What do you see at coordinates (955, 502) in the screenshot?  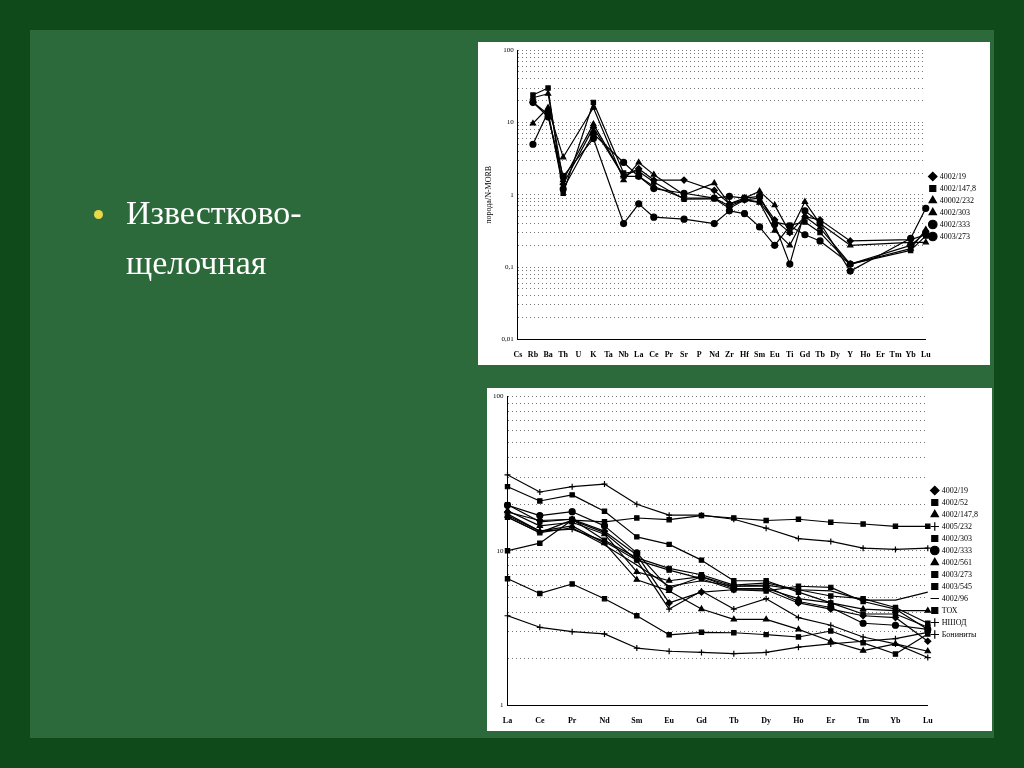 I see `legend-label: 4002/52` at bounding box center [955, 502].